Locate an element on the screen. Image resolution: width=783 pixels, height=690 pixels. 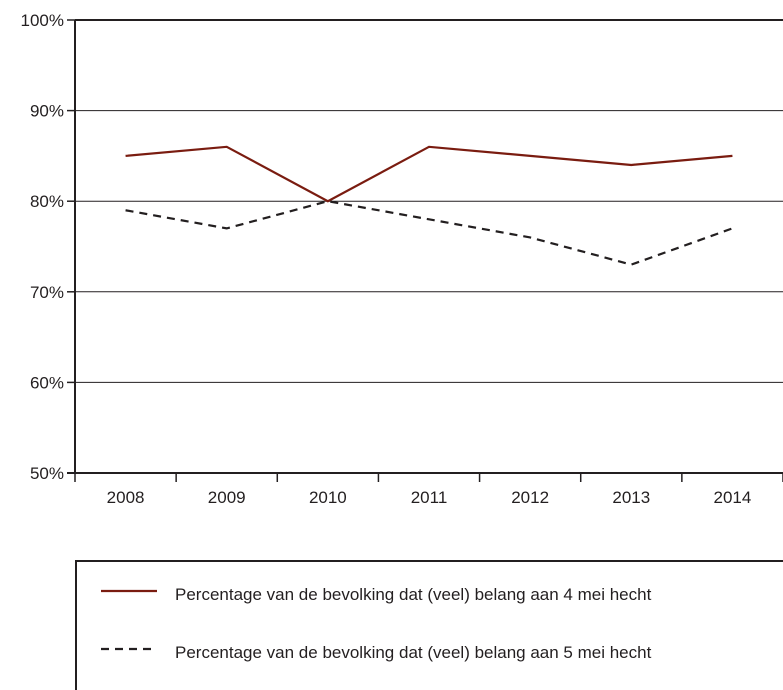
legend-swatch-dashed is located at coordinates (129, 649).